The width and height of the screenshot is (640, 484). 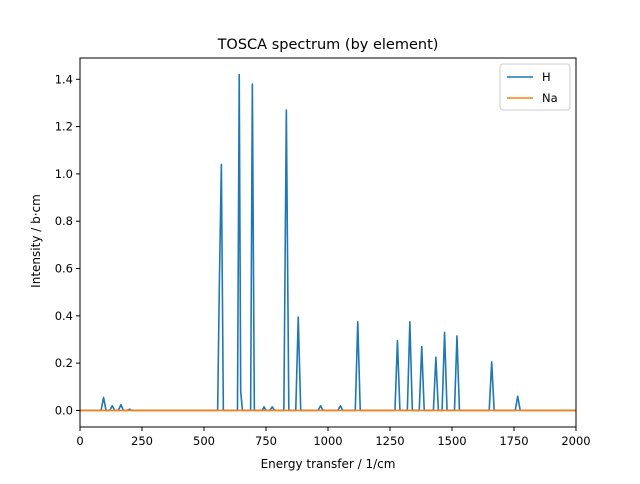 I want to click on y-tick-label: 0.6, so click(x=64, y=269).